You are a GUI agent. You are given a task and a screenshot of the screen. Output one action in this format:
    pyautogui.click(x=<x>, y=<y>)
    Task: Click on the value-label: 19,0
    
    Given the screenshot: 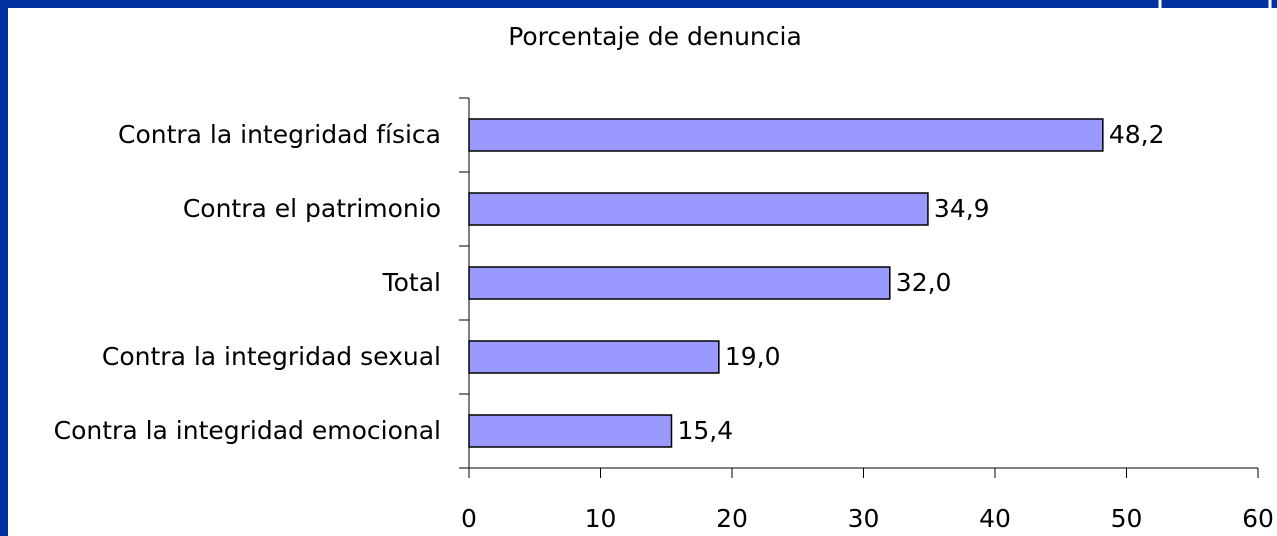 What is the action you would take?
    pyautogui.click(x=753, y=356)
    